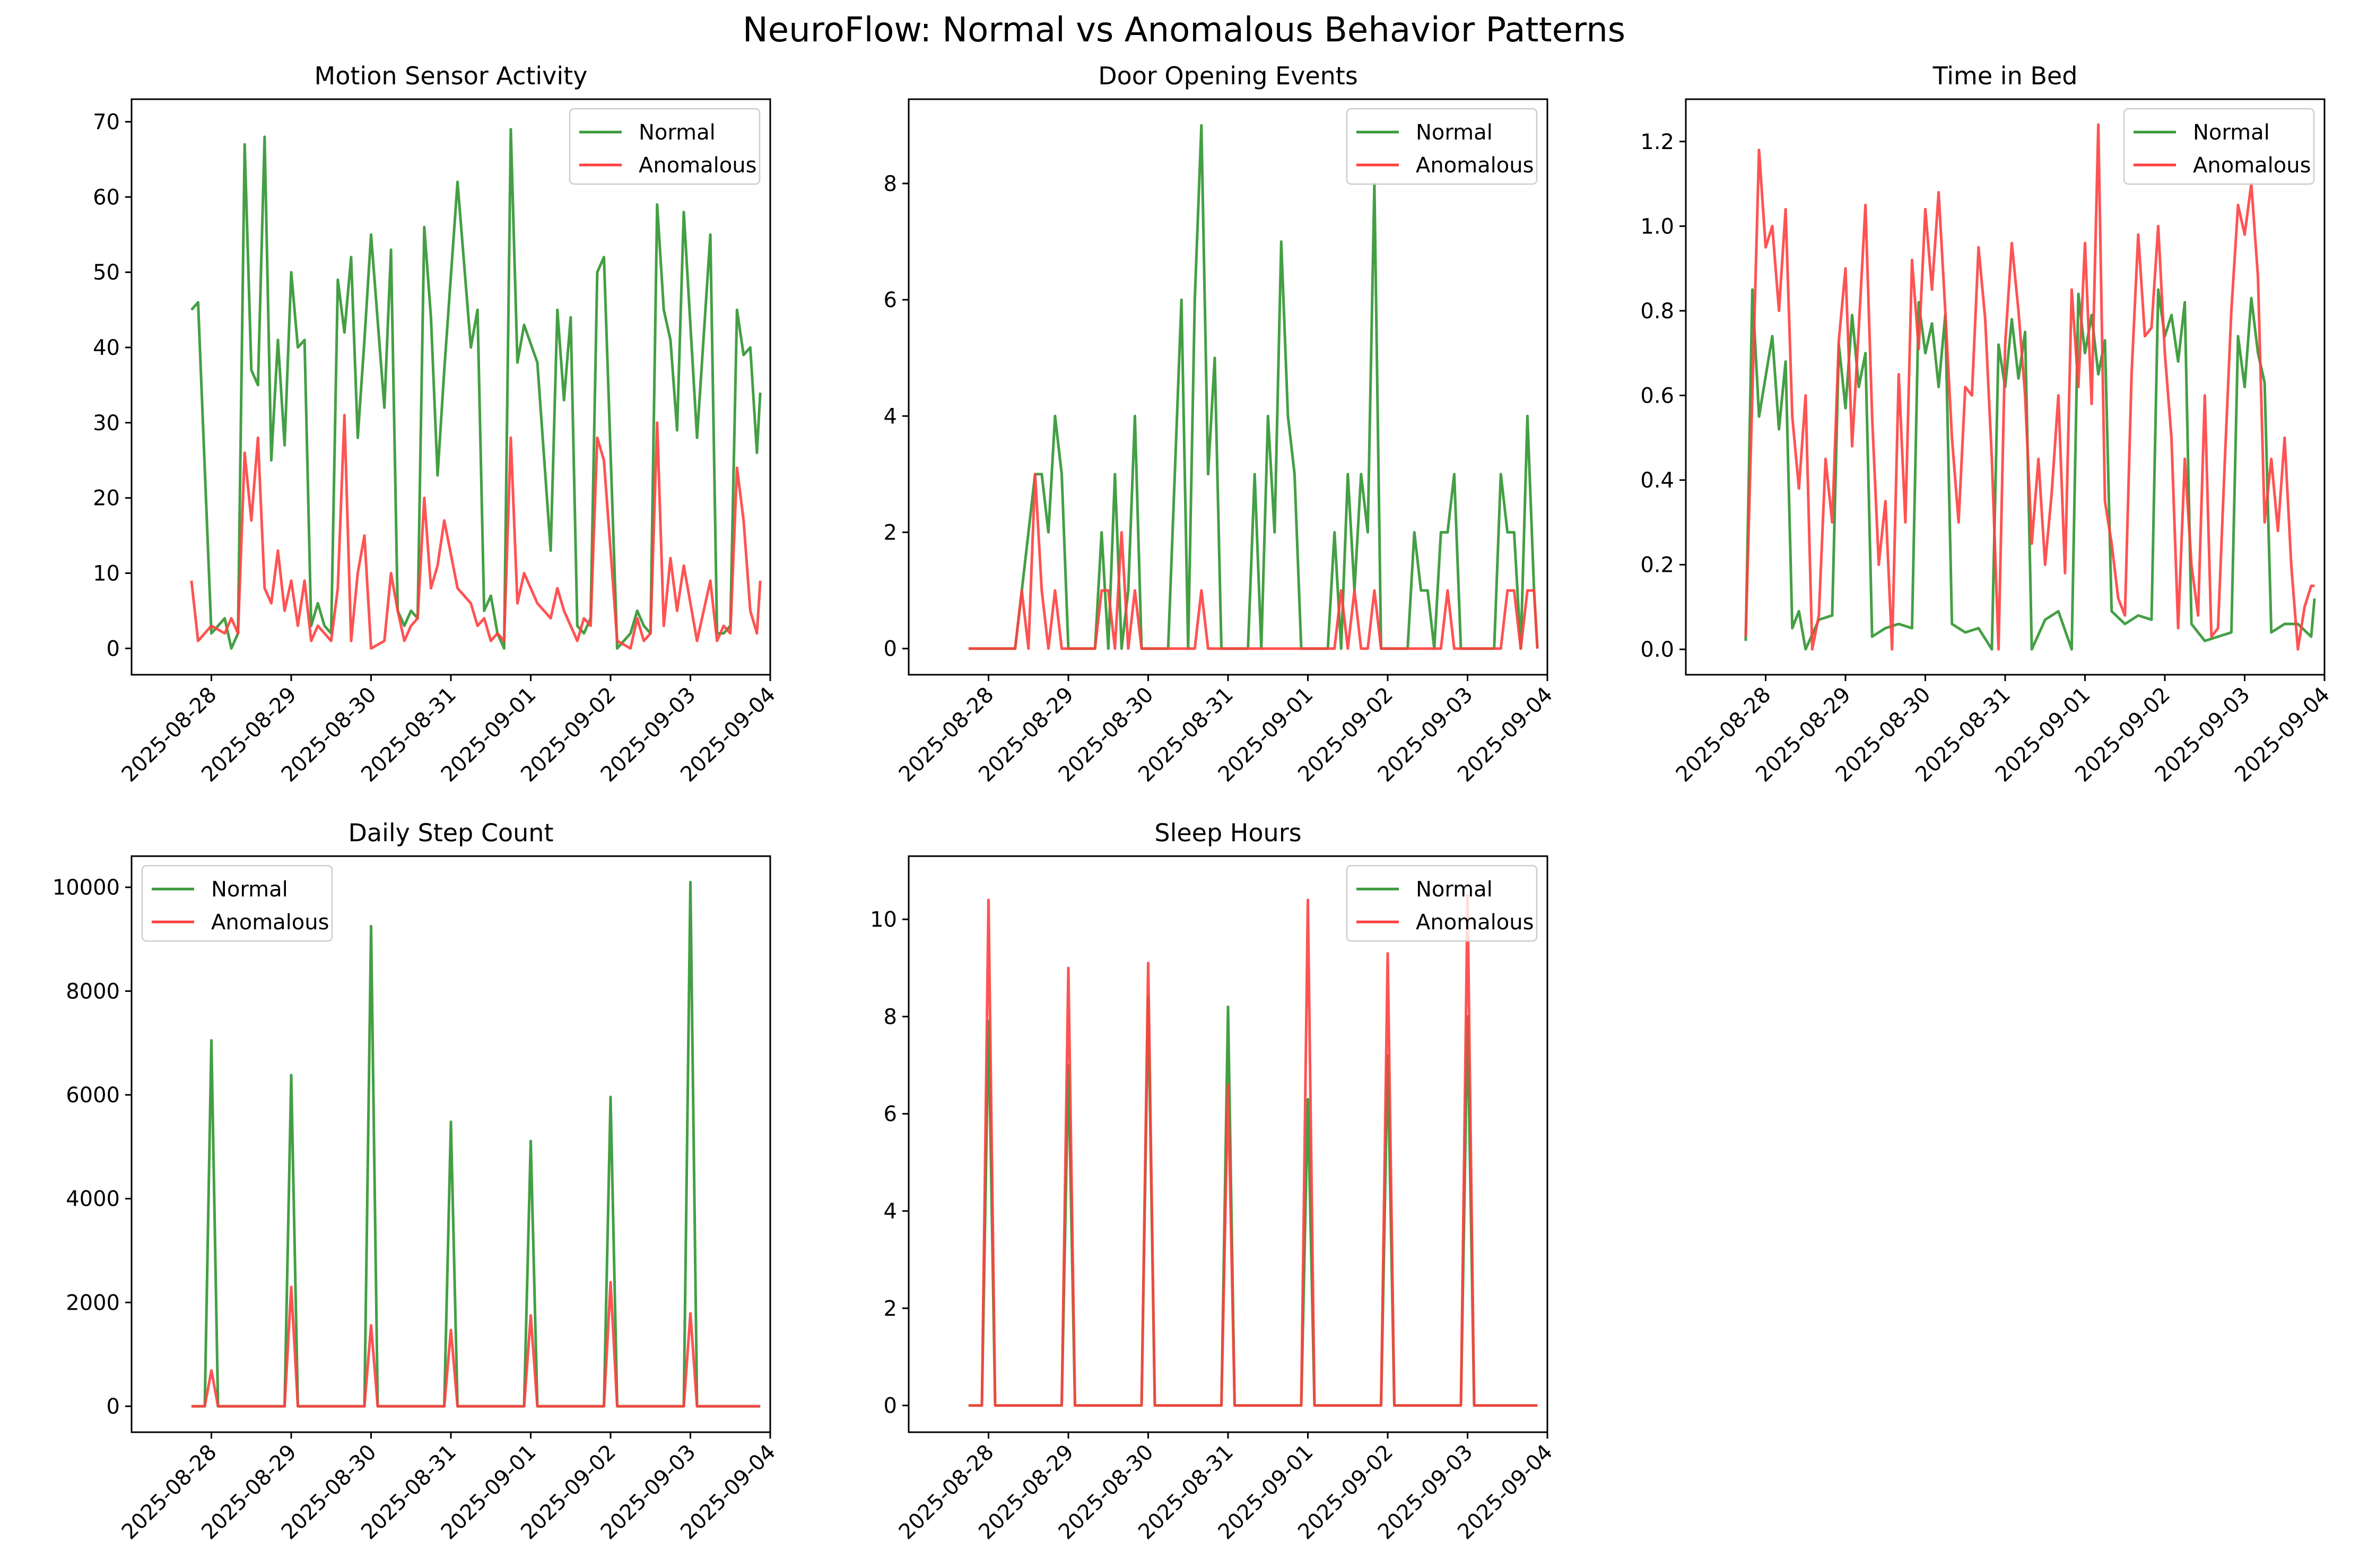 Image resolution: width=2368 pixels, height=1568 pixels. Describe the element at coordinates (451, 832) in the screenshot. I see `subplot-title: Daily Step Count` at that location.